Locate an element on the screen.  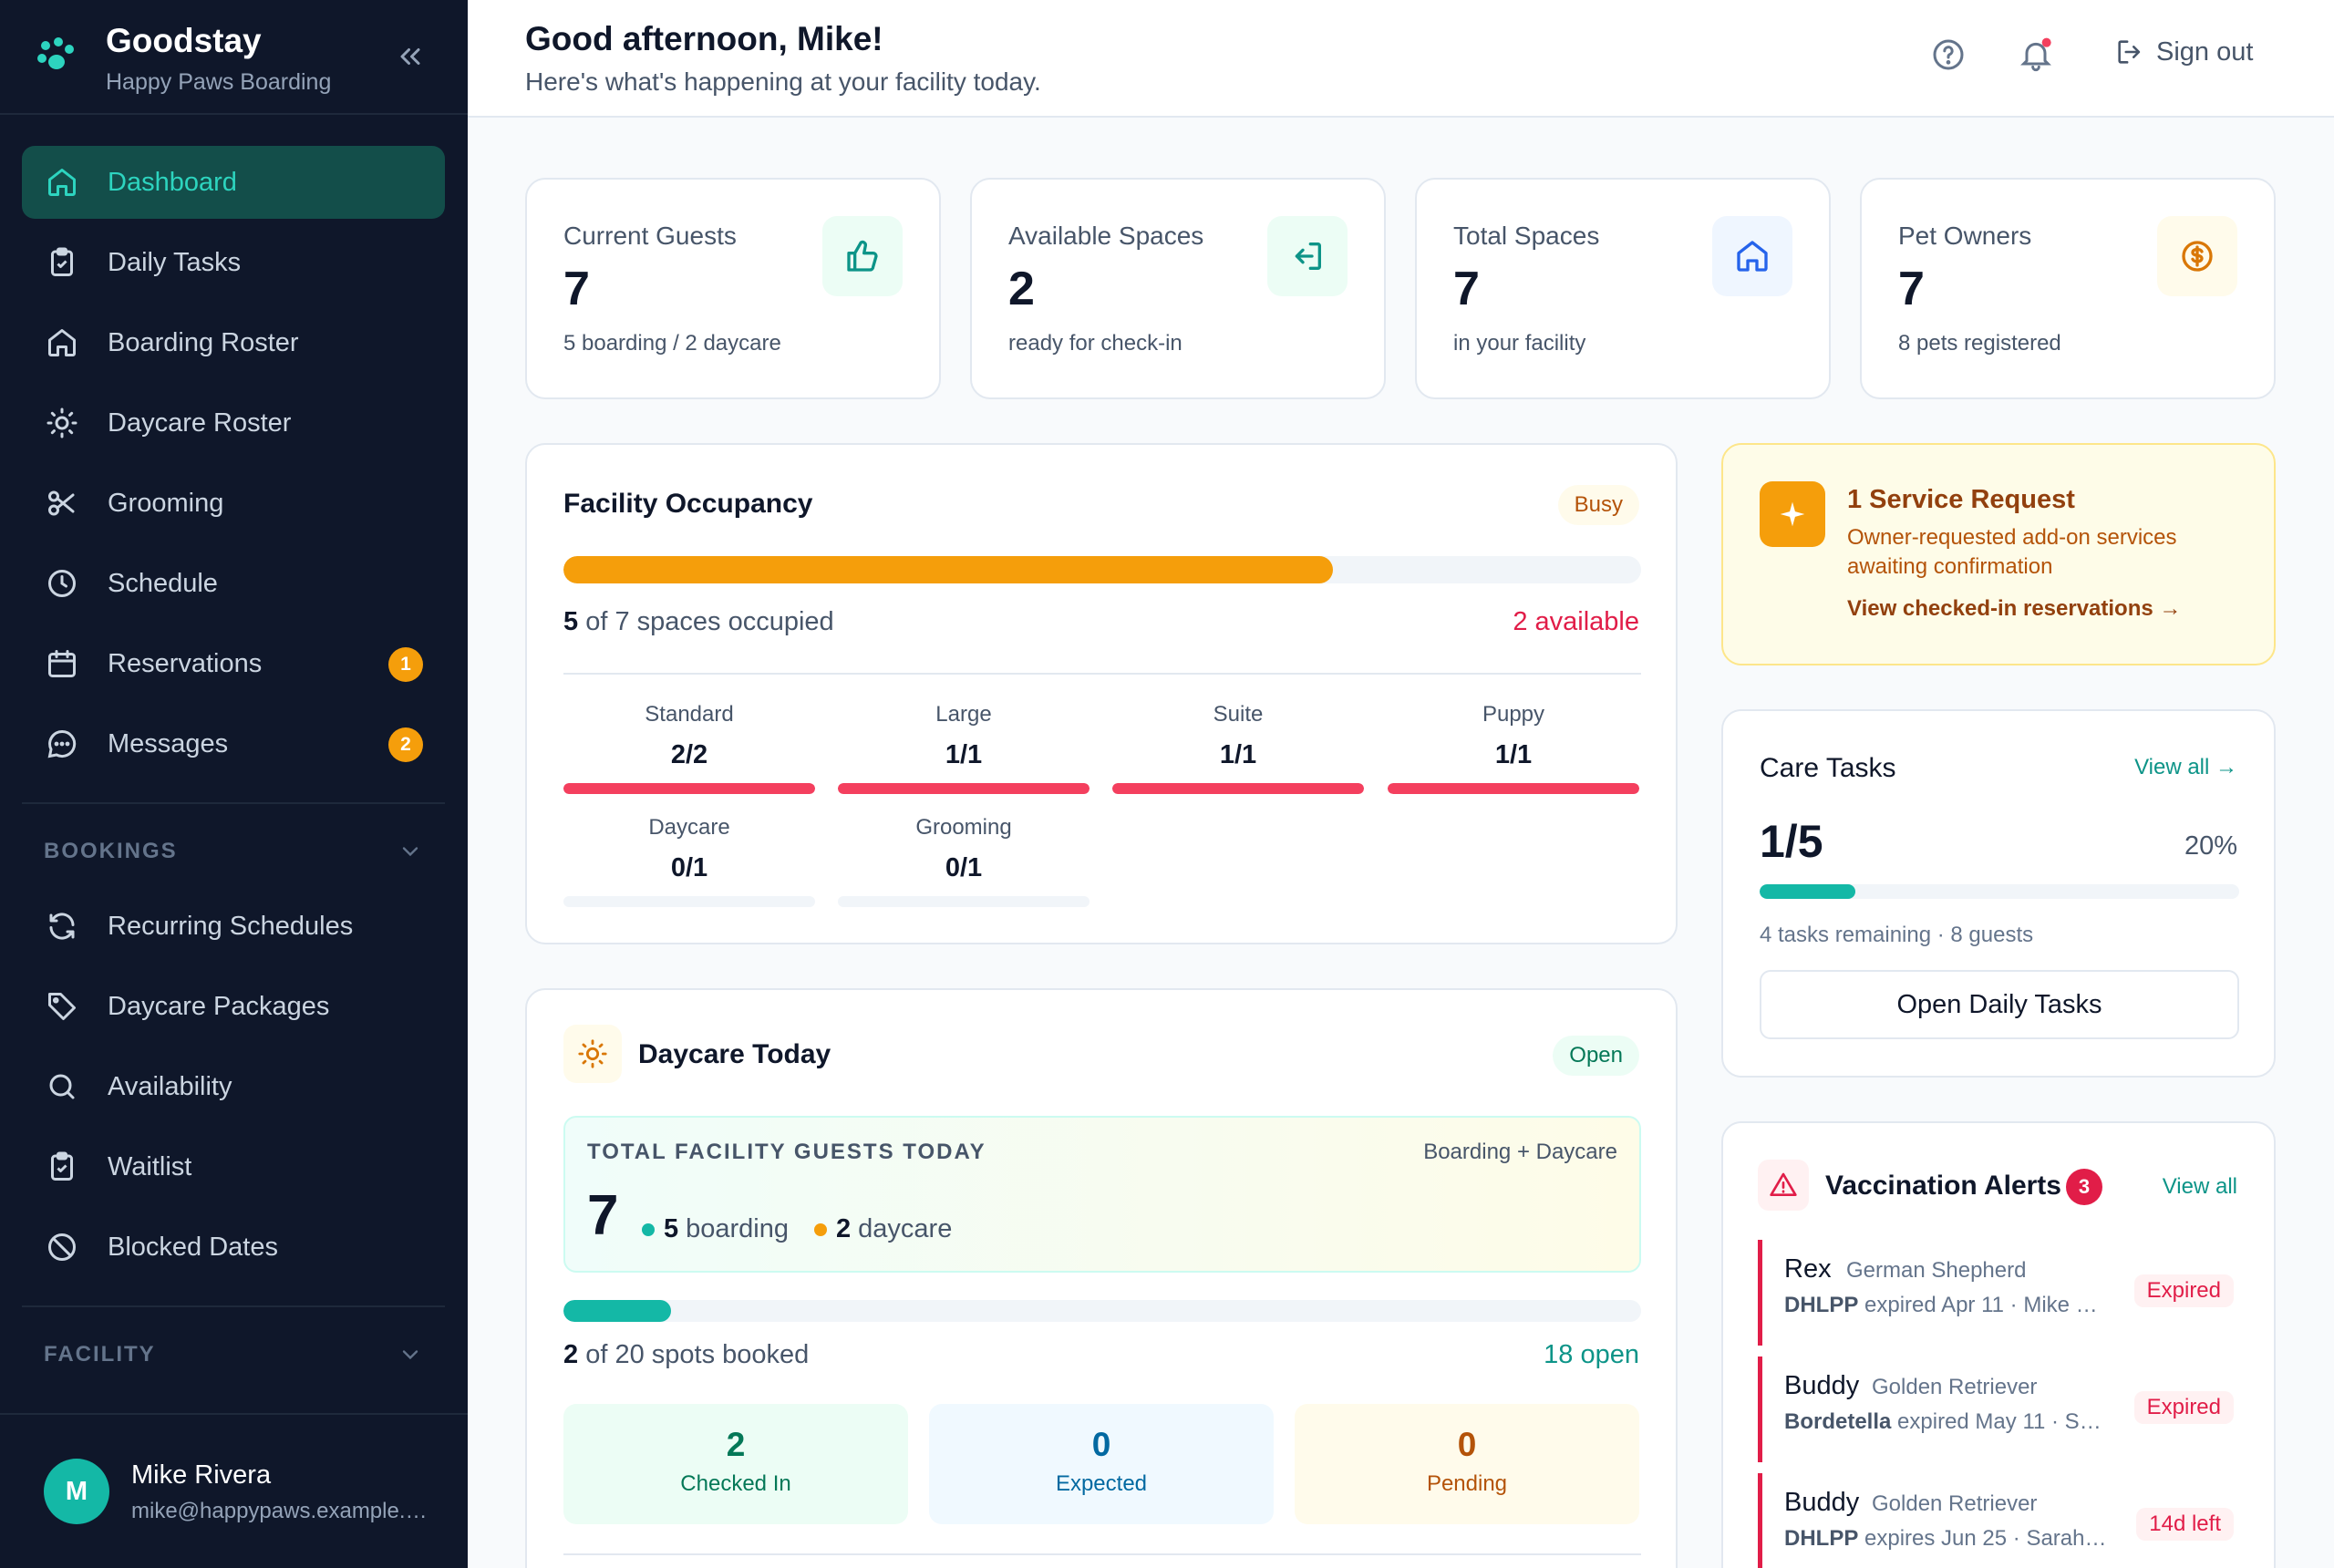
room-value: 1/1 is located at coordinates (1238, 754).